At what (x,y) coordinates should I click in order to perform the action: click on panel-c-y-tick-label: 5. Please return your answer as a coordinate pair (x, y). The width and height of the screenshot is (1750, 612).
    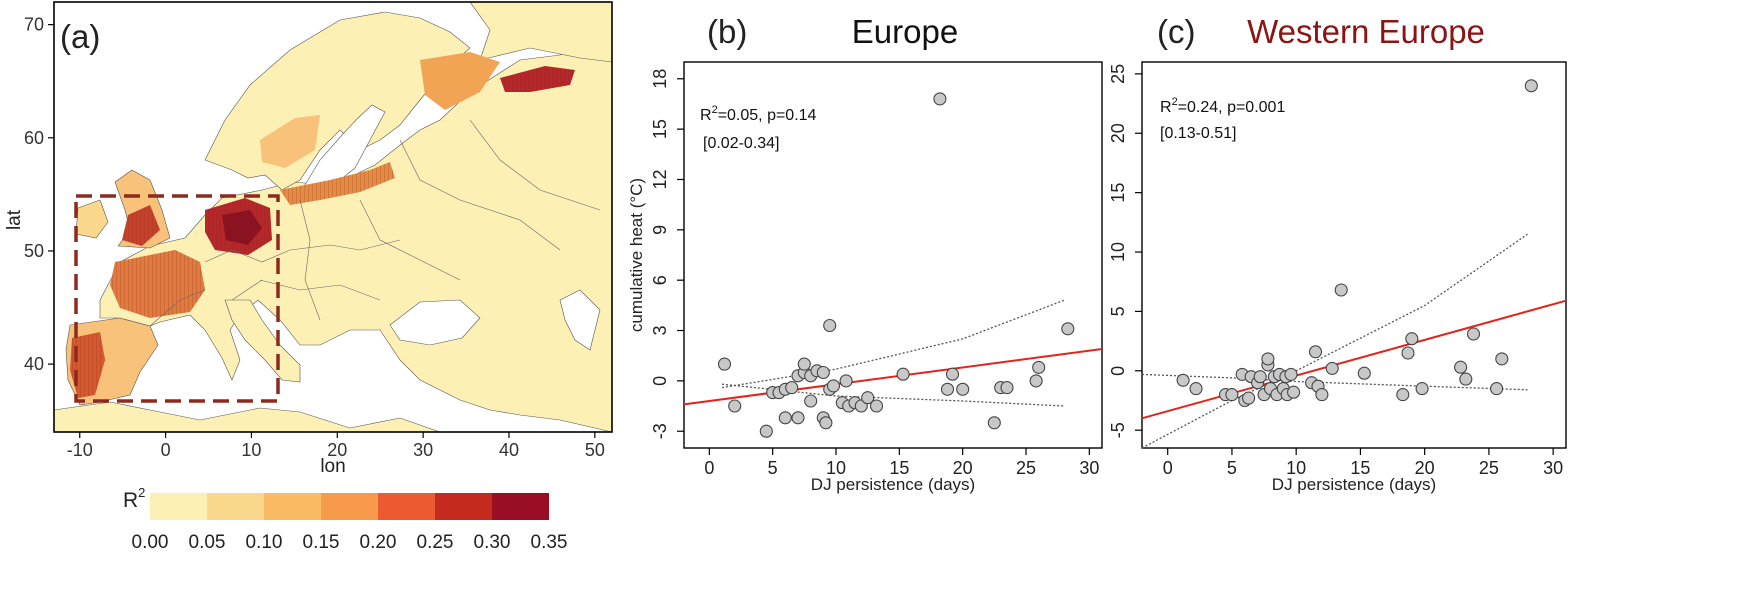
    Looking at the image, I should click on (1118, 311).